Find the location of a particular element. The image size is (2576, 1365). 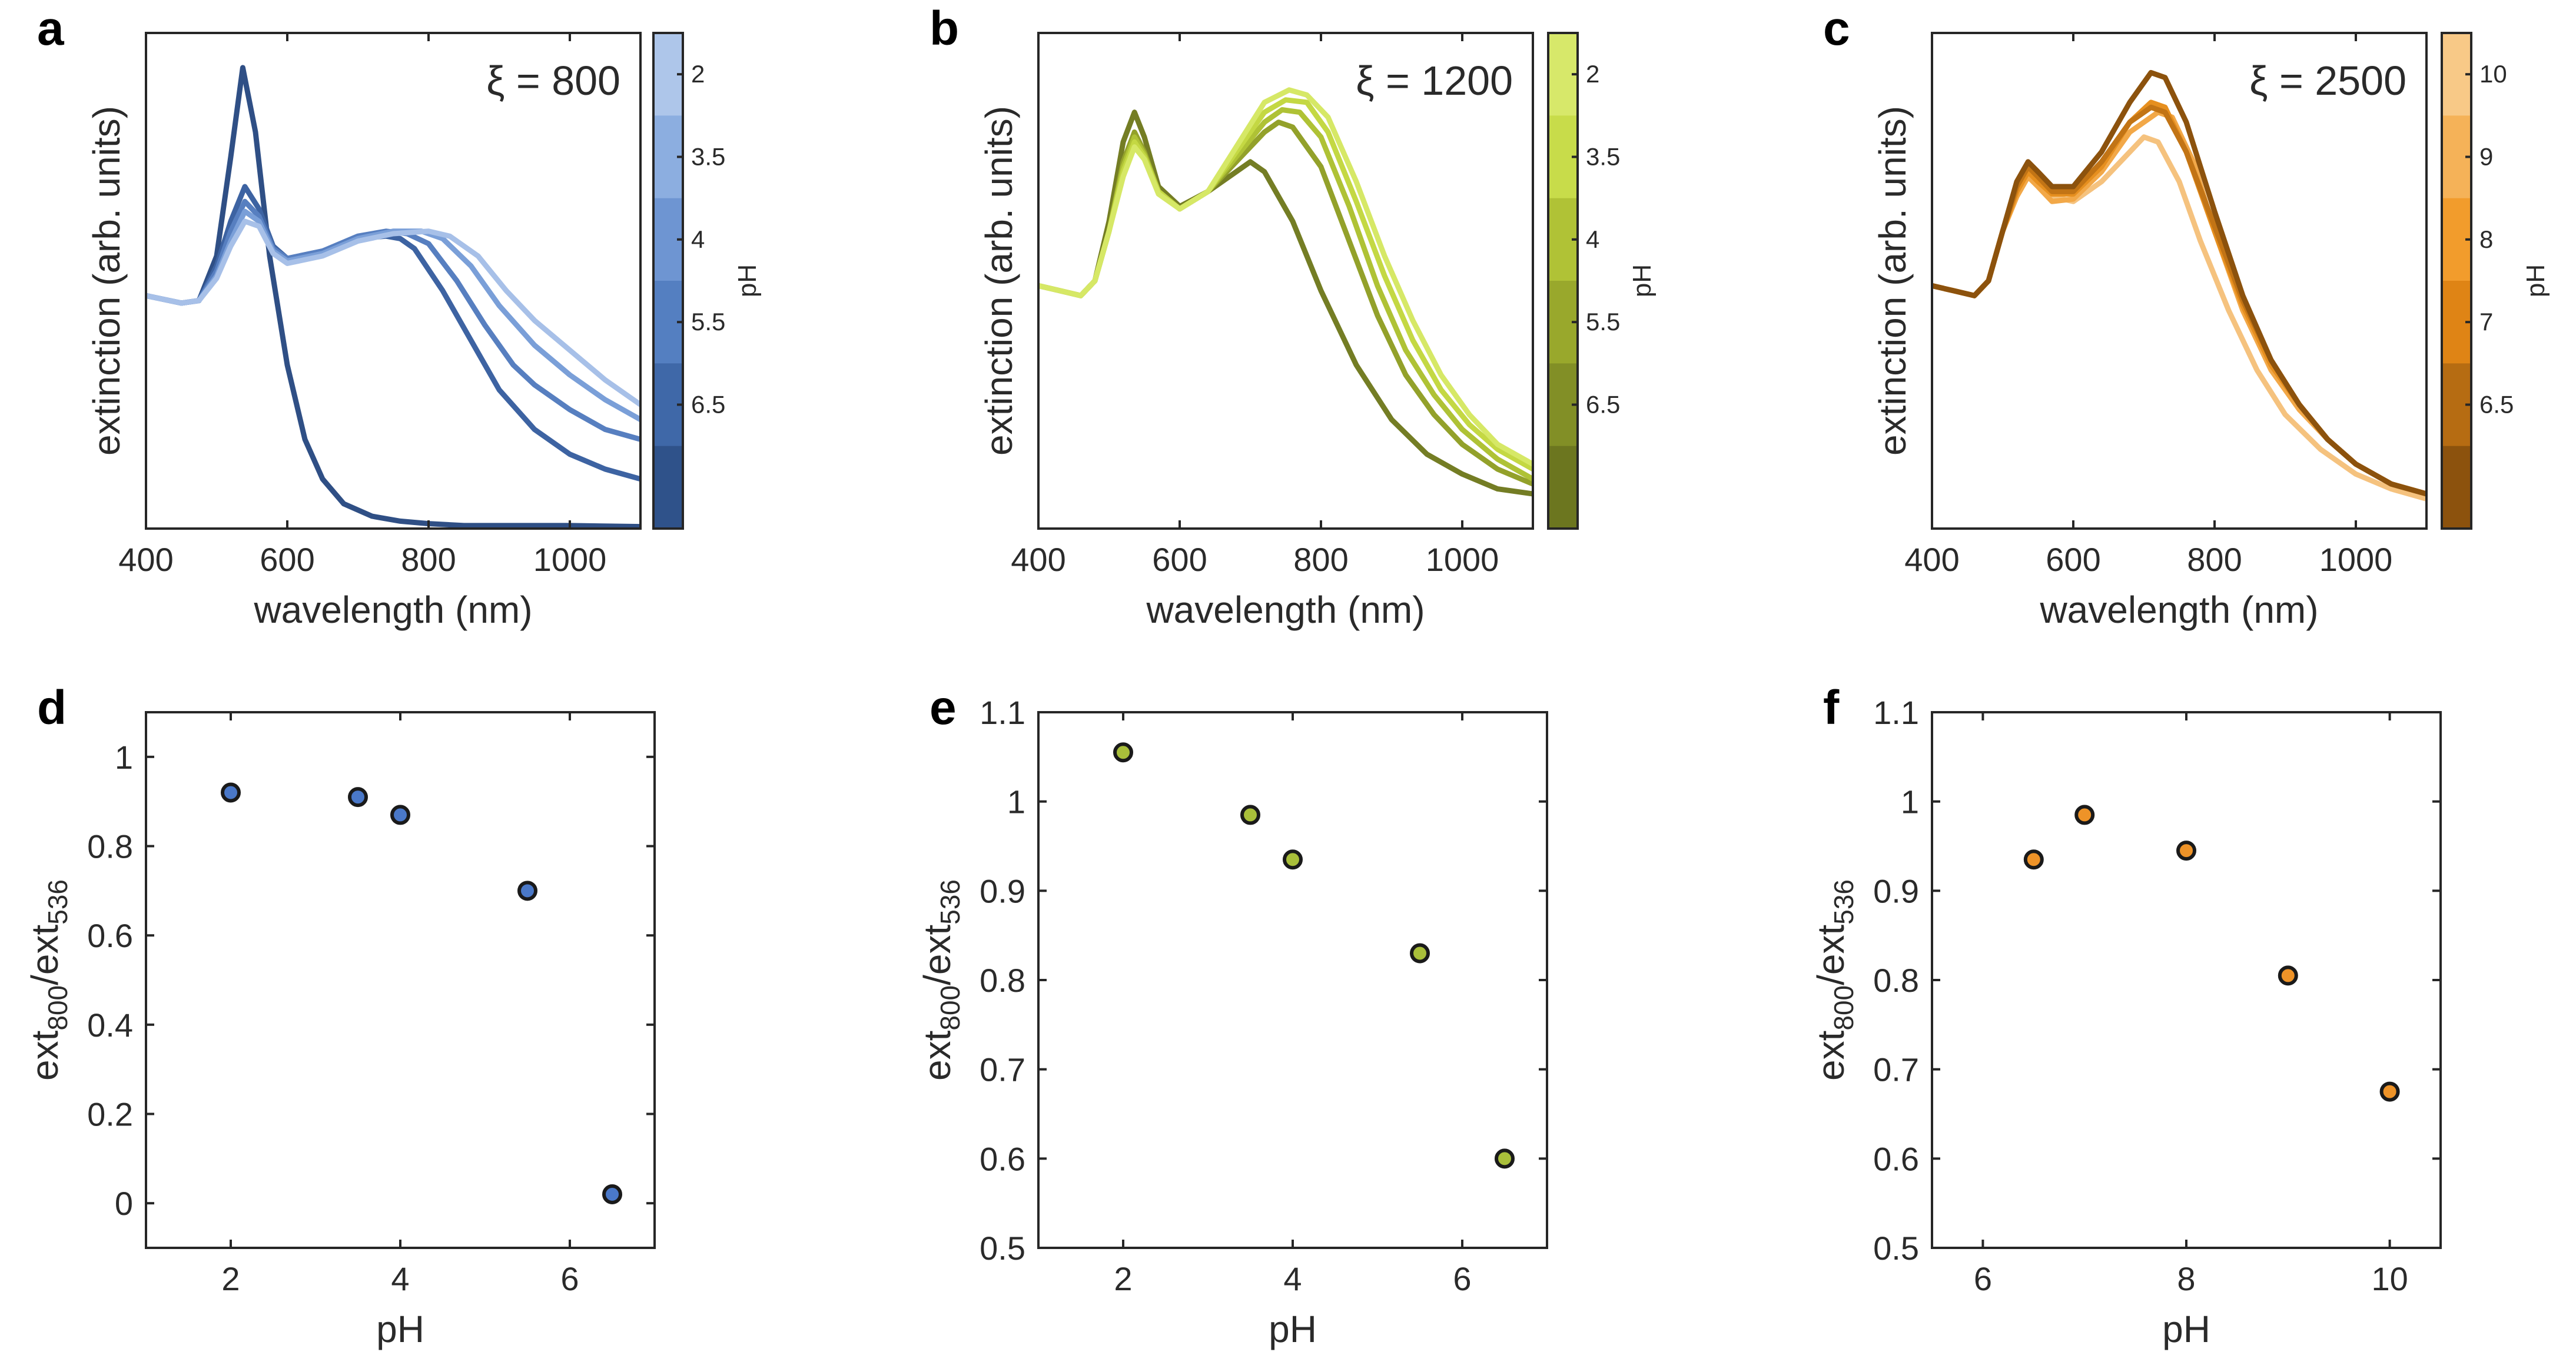

colorbar-tick-label: 9 is located at coordinates (2486, 157).